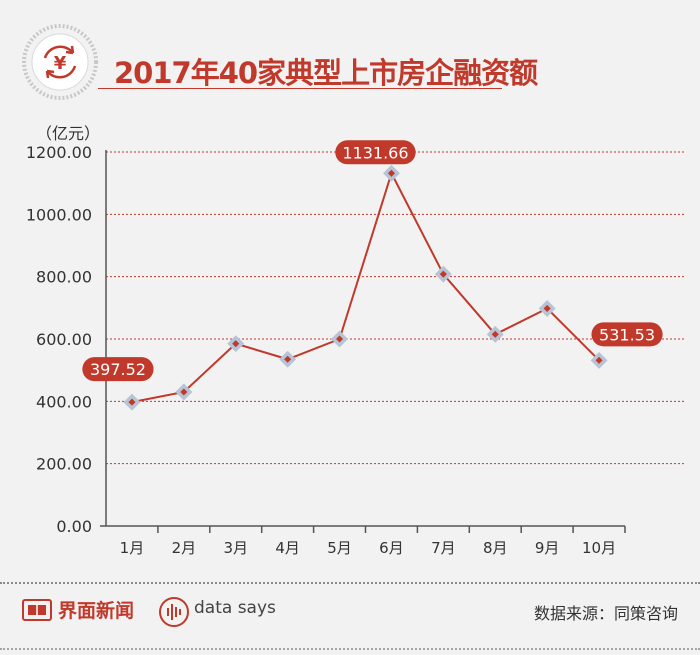 The width and height of the screenshot is (700, 655). Describe the element at coordinates (391, 548) in the screenshot. I see `x-tick-label: 6月` at that location.